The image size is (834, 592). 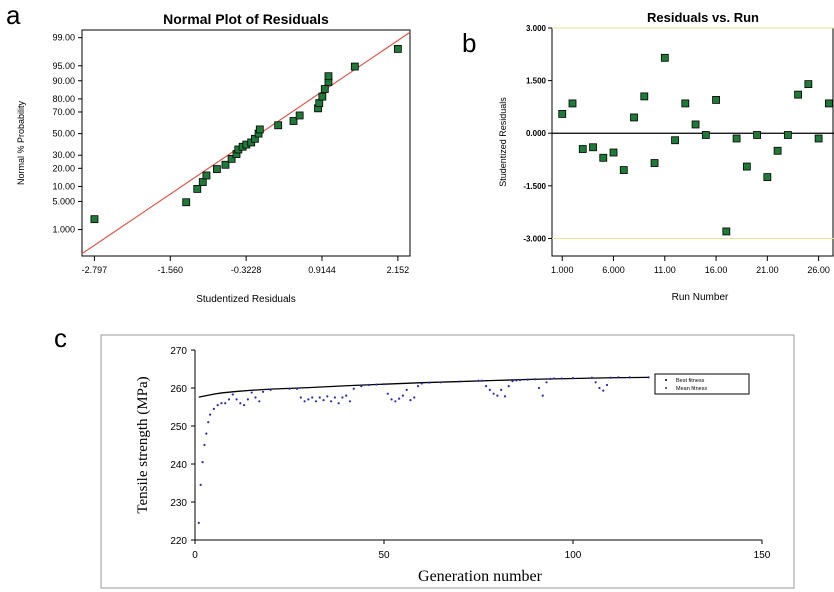 What do you see at coordinates (195, 555) in the screenshot?
I see `x-tick-label: 0` at bounding box center [195, 555].